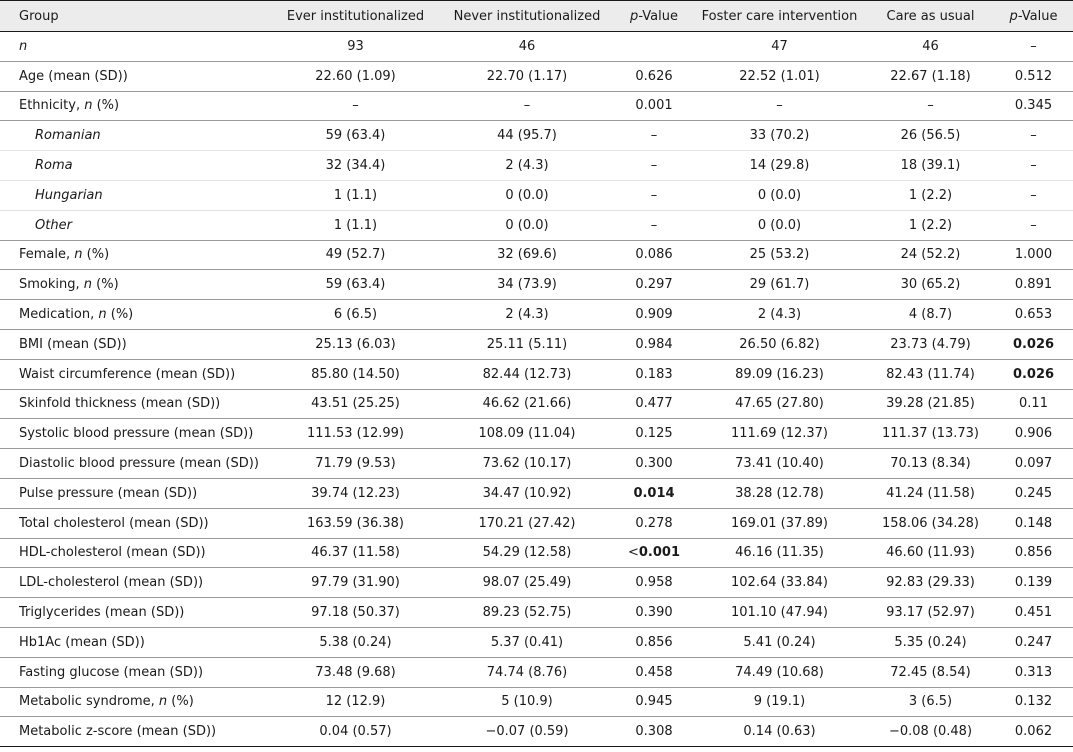  I want to click on cell-ever: 39.74 (12.23), so click(355, 493).